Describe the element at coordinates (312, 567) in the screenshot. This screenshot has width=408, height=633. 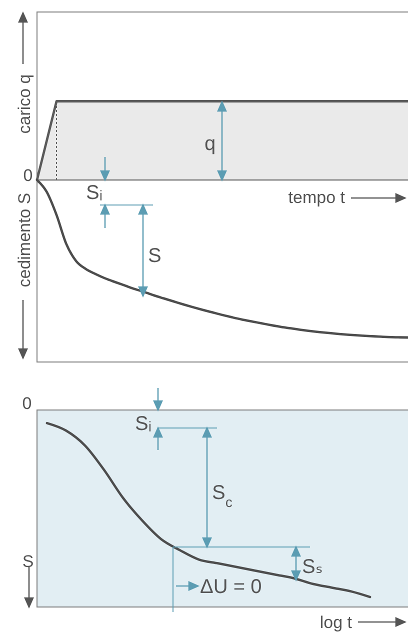
I see `annotation: Sₛ` at that location.